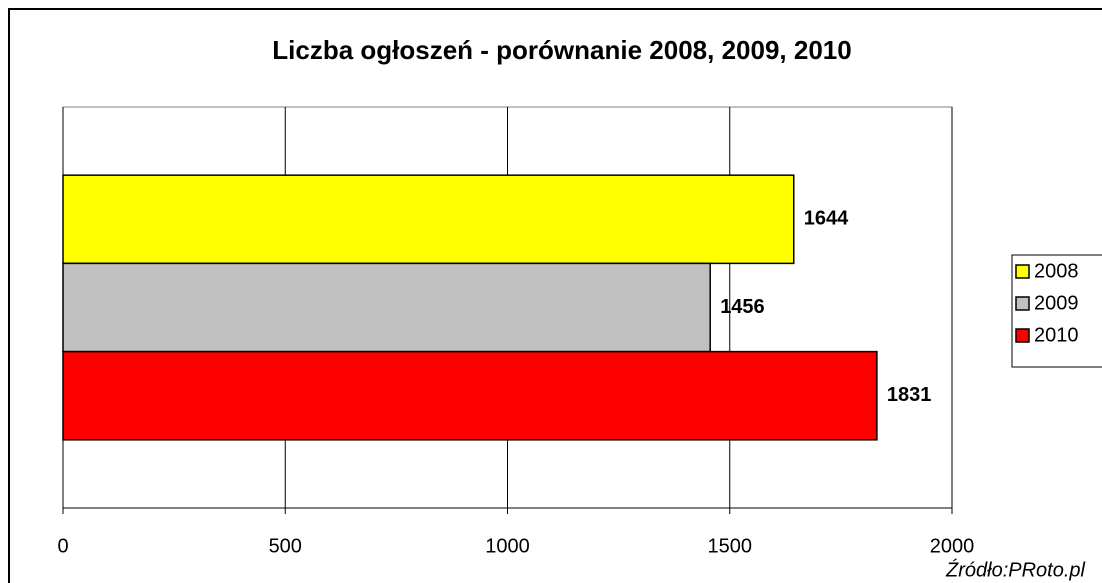 The image size is (1102, 583). What do you see at coordinates (1056, 335) in the screenshot?
I see `legend-label: 2010` at bounding box center [1056, 335].